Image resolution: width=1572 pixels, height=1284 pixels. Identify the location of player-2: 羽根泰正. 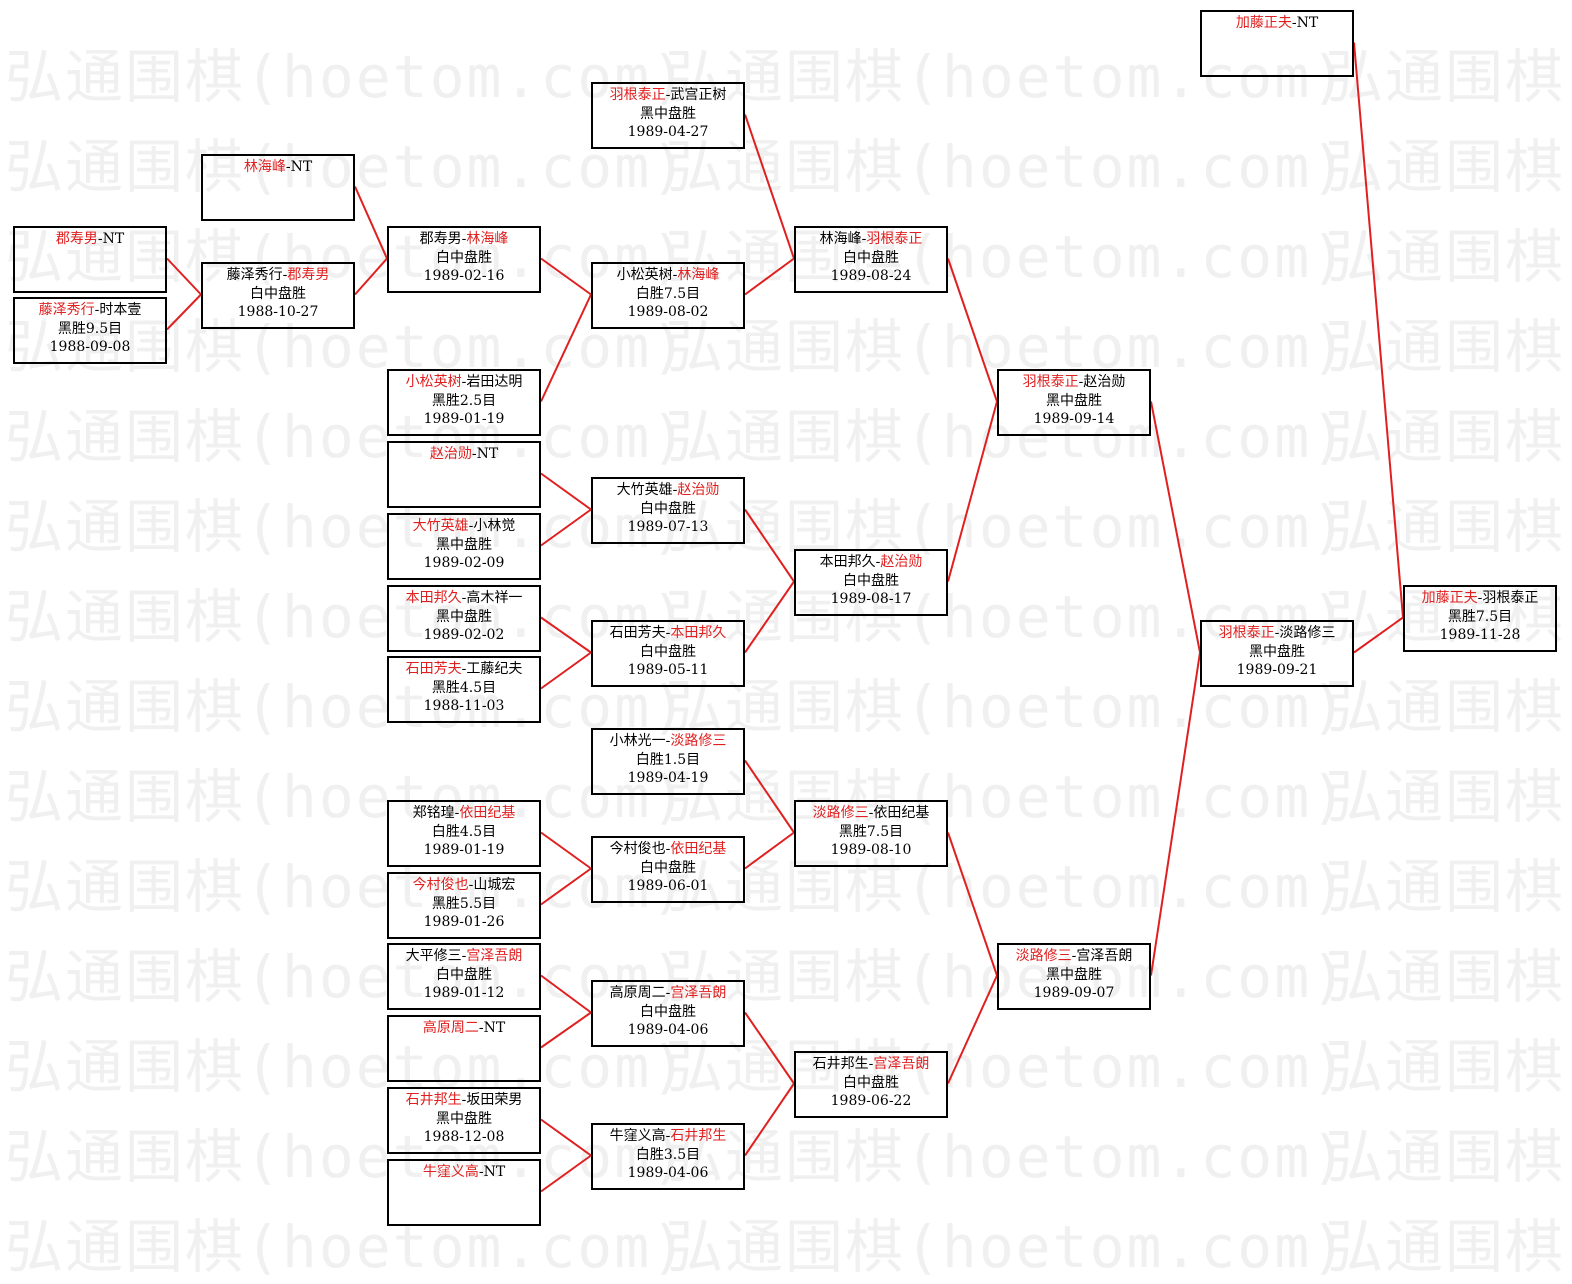
(894, 239).